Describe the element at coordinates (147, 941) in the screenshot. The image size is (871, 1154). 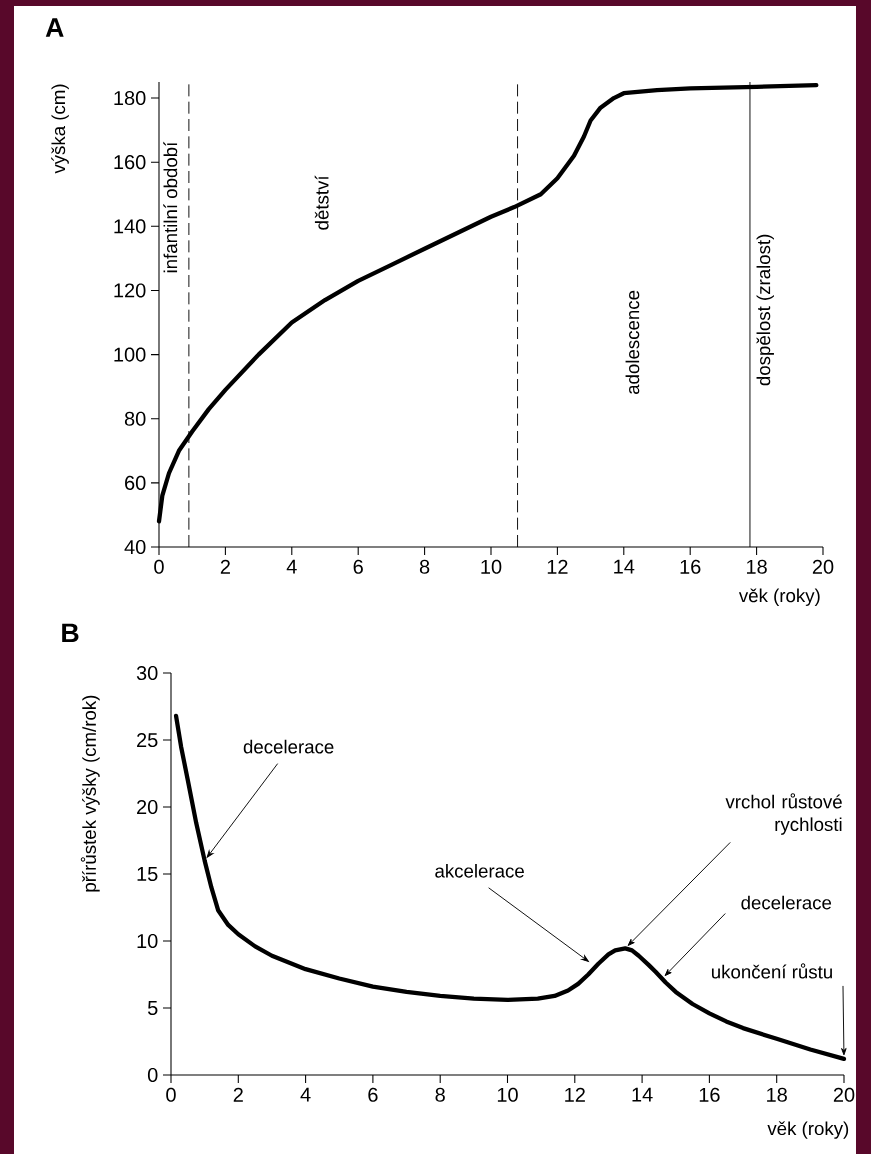
I see `y-tick-label: 10` at that location.